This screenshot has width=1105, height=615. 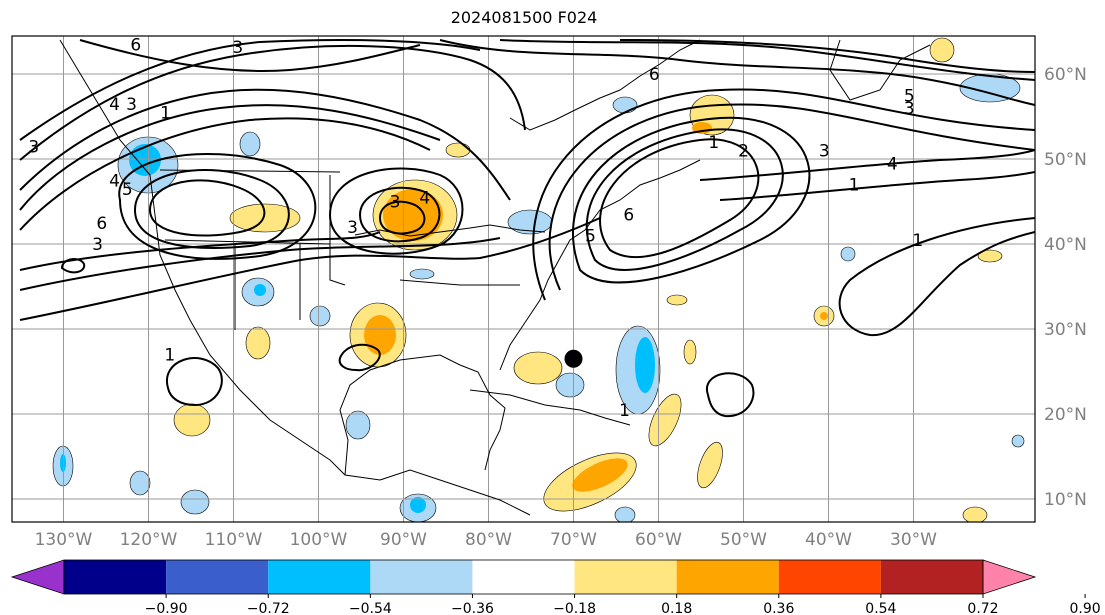 What do you see at coordinates (880, 608) in the screenshot?
I see `colorbar-tick-label: 0.54` at bounding box center [880, 608].